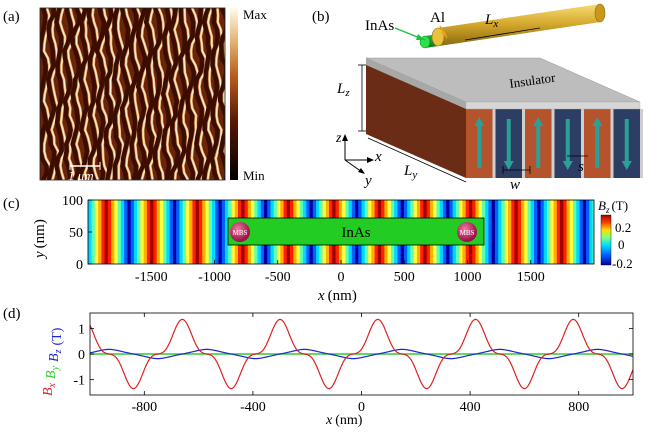 The width and height of the screenshot is (661, 432). What do you see at coordinates (378, 157) in the screenshot?
I see `svg-text: x` at bounding box center [378, 157].